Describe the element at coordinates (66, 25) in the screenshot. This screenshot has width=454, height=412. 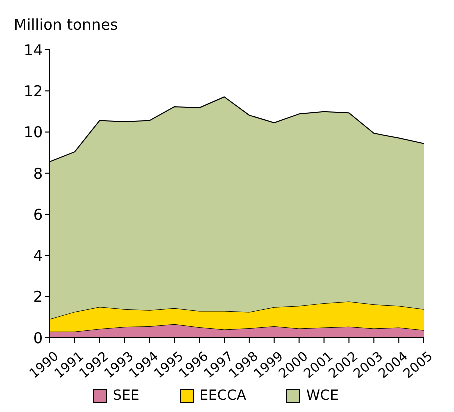
I see `y-axis-title: Million tonnes` at that location.